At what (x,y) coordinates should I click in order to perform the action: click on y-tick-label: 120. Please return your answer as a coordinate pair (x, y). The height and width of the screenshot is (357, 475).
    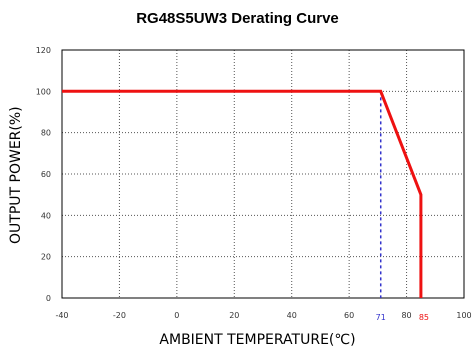
    Looking at the image, I should click on (43, 50).